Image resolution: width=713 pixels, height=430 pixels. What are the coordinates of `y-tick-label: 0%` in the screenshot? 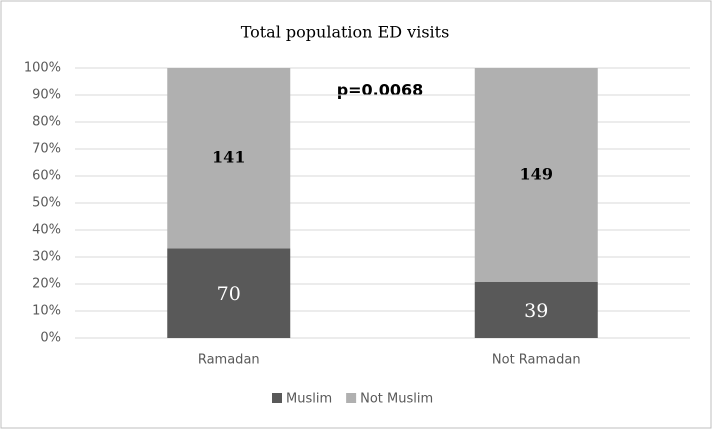 It's located at (50, 338).